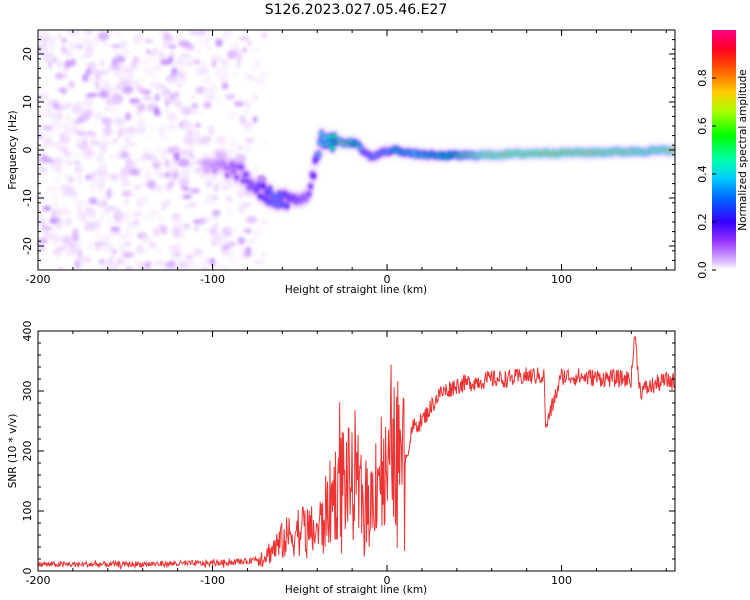  Describe the element at coordinates (27, 511) in the screenshot. I see `y-tick-label: 100` at that location.